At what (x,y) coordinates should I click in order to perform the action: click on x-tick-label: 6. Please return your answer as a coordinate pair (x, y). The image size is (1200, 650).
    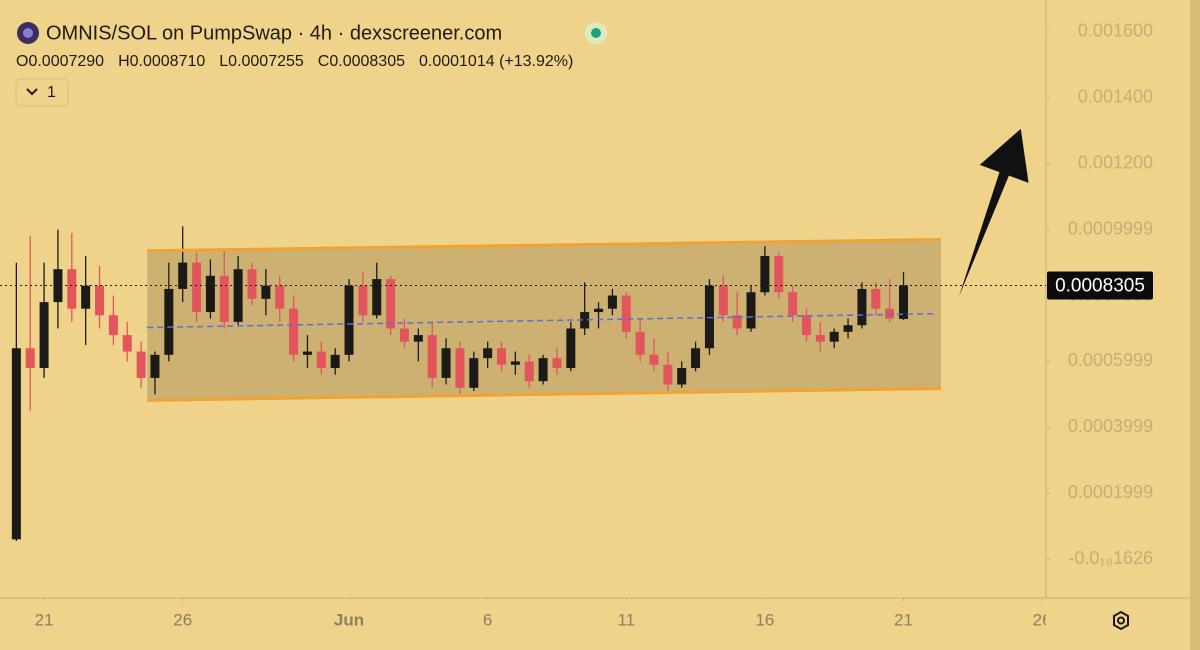
    Looking at the image, I should click on (487, 619).